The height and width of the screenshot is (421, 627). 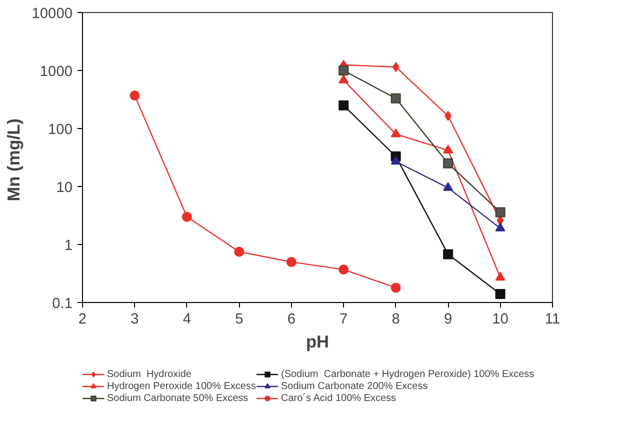 What do you see at coordinates (187, 320) in the screenshot?
I see `x-tick-label: 4` at bounding box center [187, 320].